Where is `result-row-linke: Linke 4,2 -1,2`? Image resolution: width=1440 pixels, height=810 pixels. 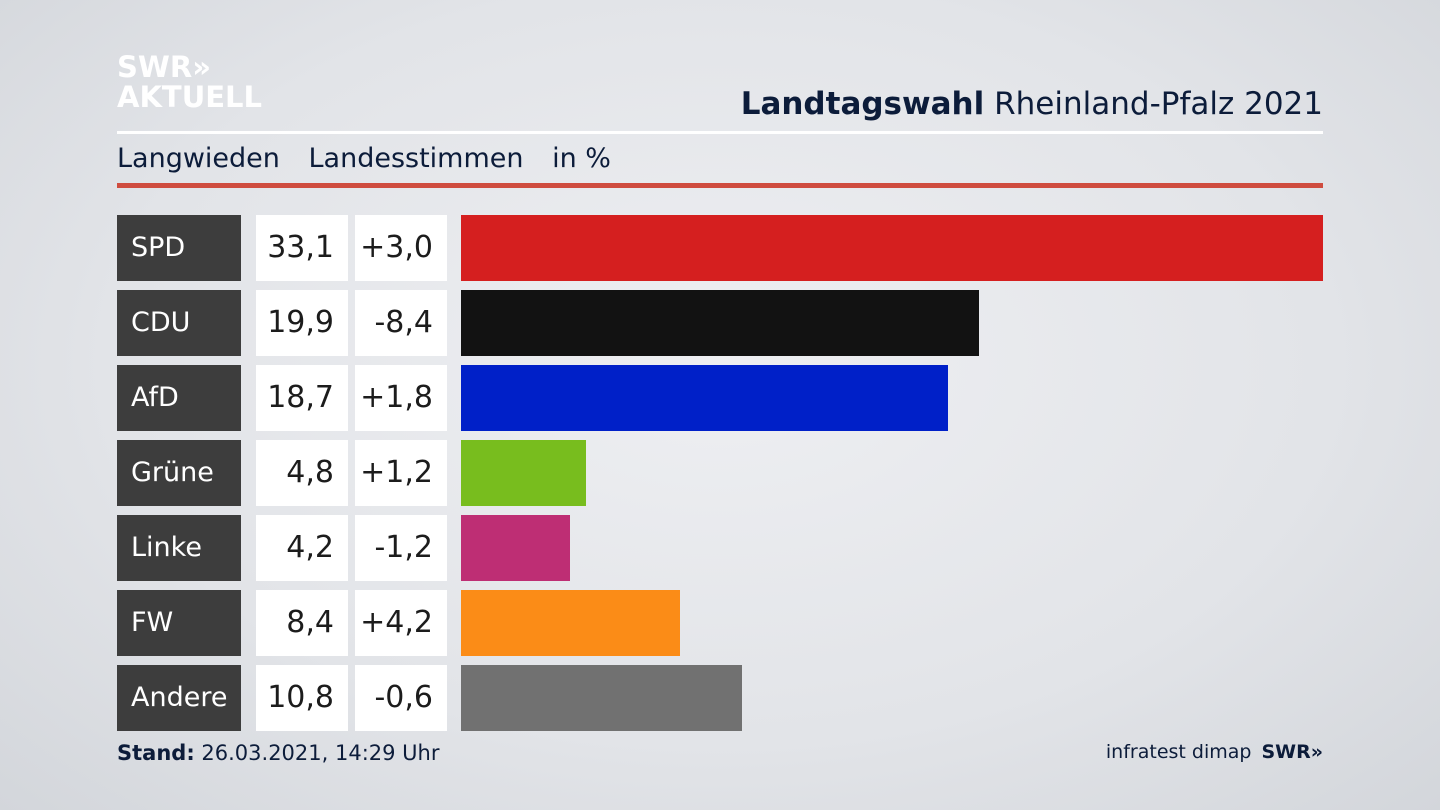
result-row-linke: Linke 4,2 -1,2 is located at coordinates (720, 548).